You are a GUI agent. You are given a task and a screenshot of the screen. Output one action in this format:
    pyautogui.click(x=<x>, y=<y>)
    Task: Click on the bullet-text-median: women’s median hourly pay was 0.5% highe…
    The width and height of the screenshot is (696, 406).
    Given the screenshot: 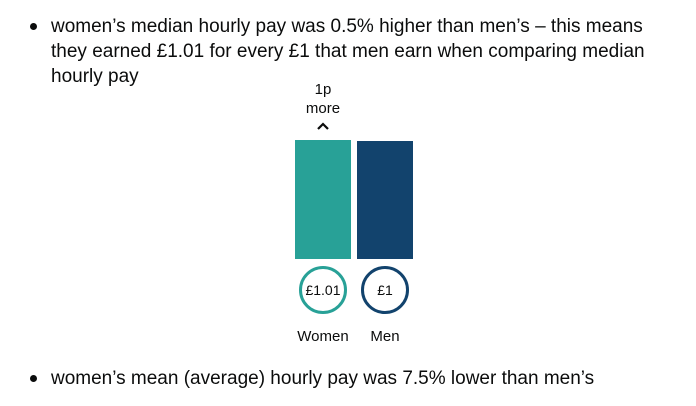 What is the action you would take?
    pyautogui.click(x=348, y=51)
    